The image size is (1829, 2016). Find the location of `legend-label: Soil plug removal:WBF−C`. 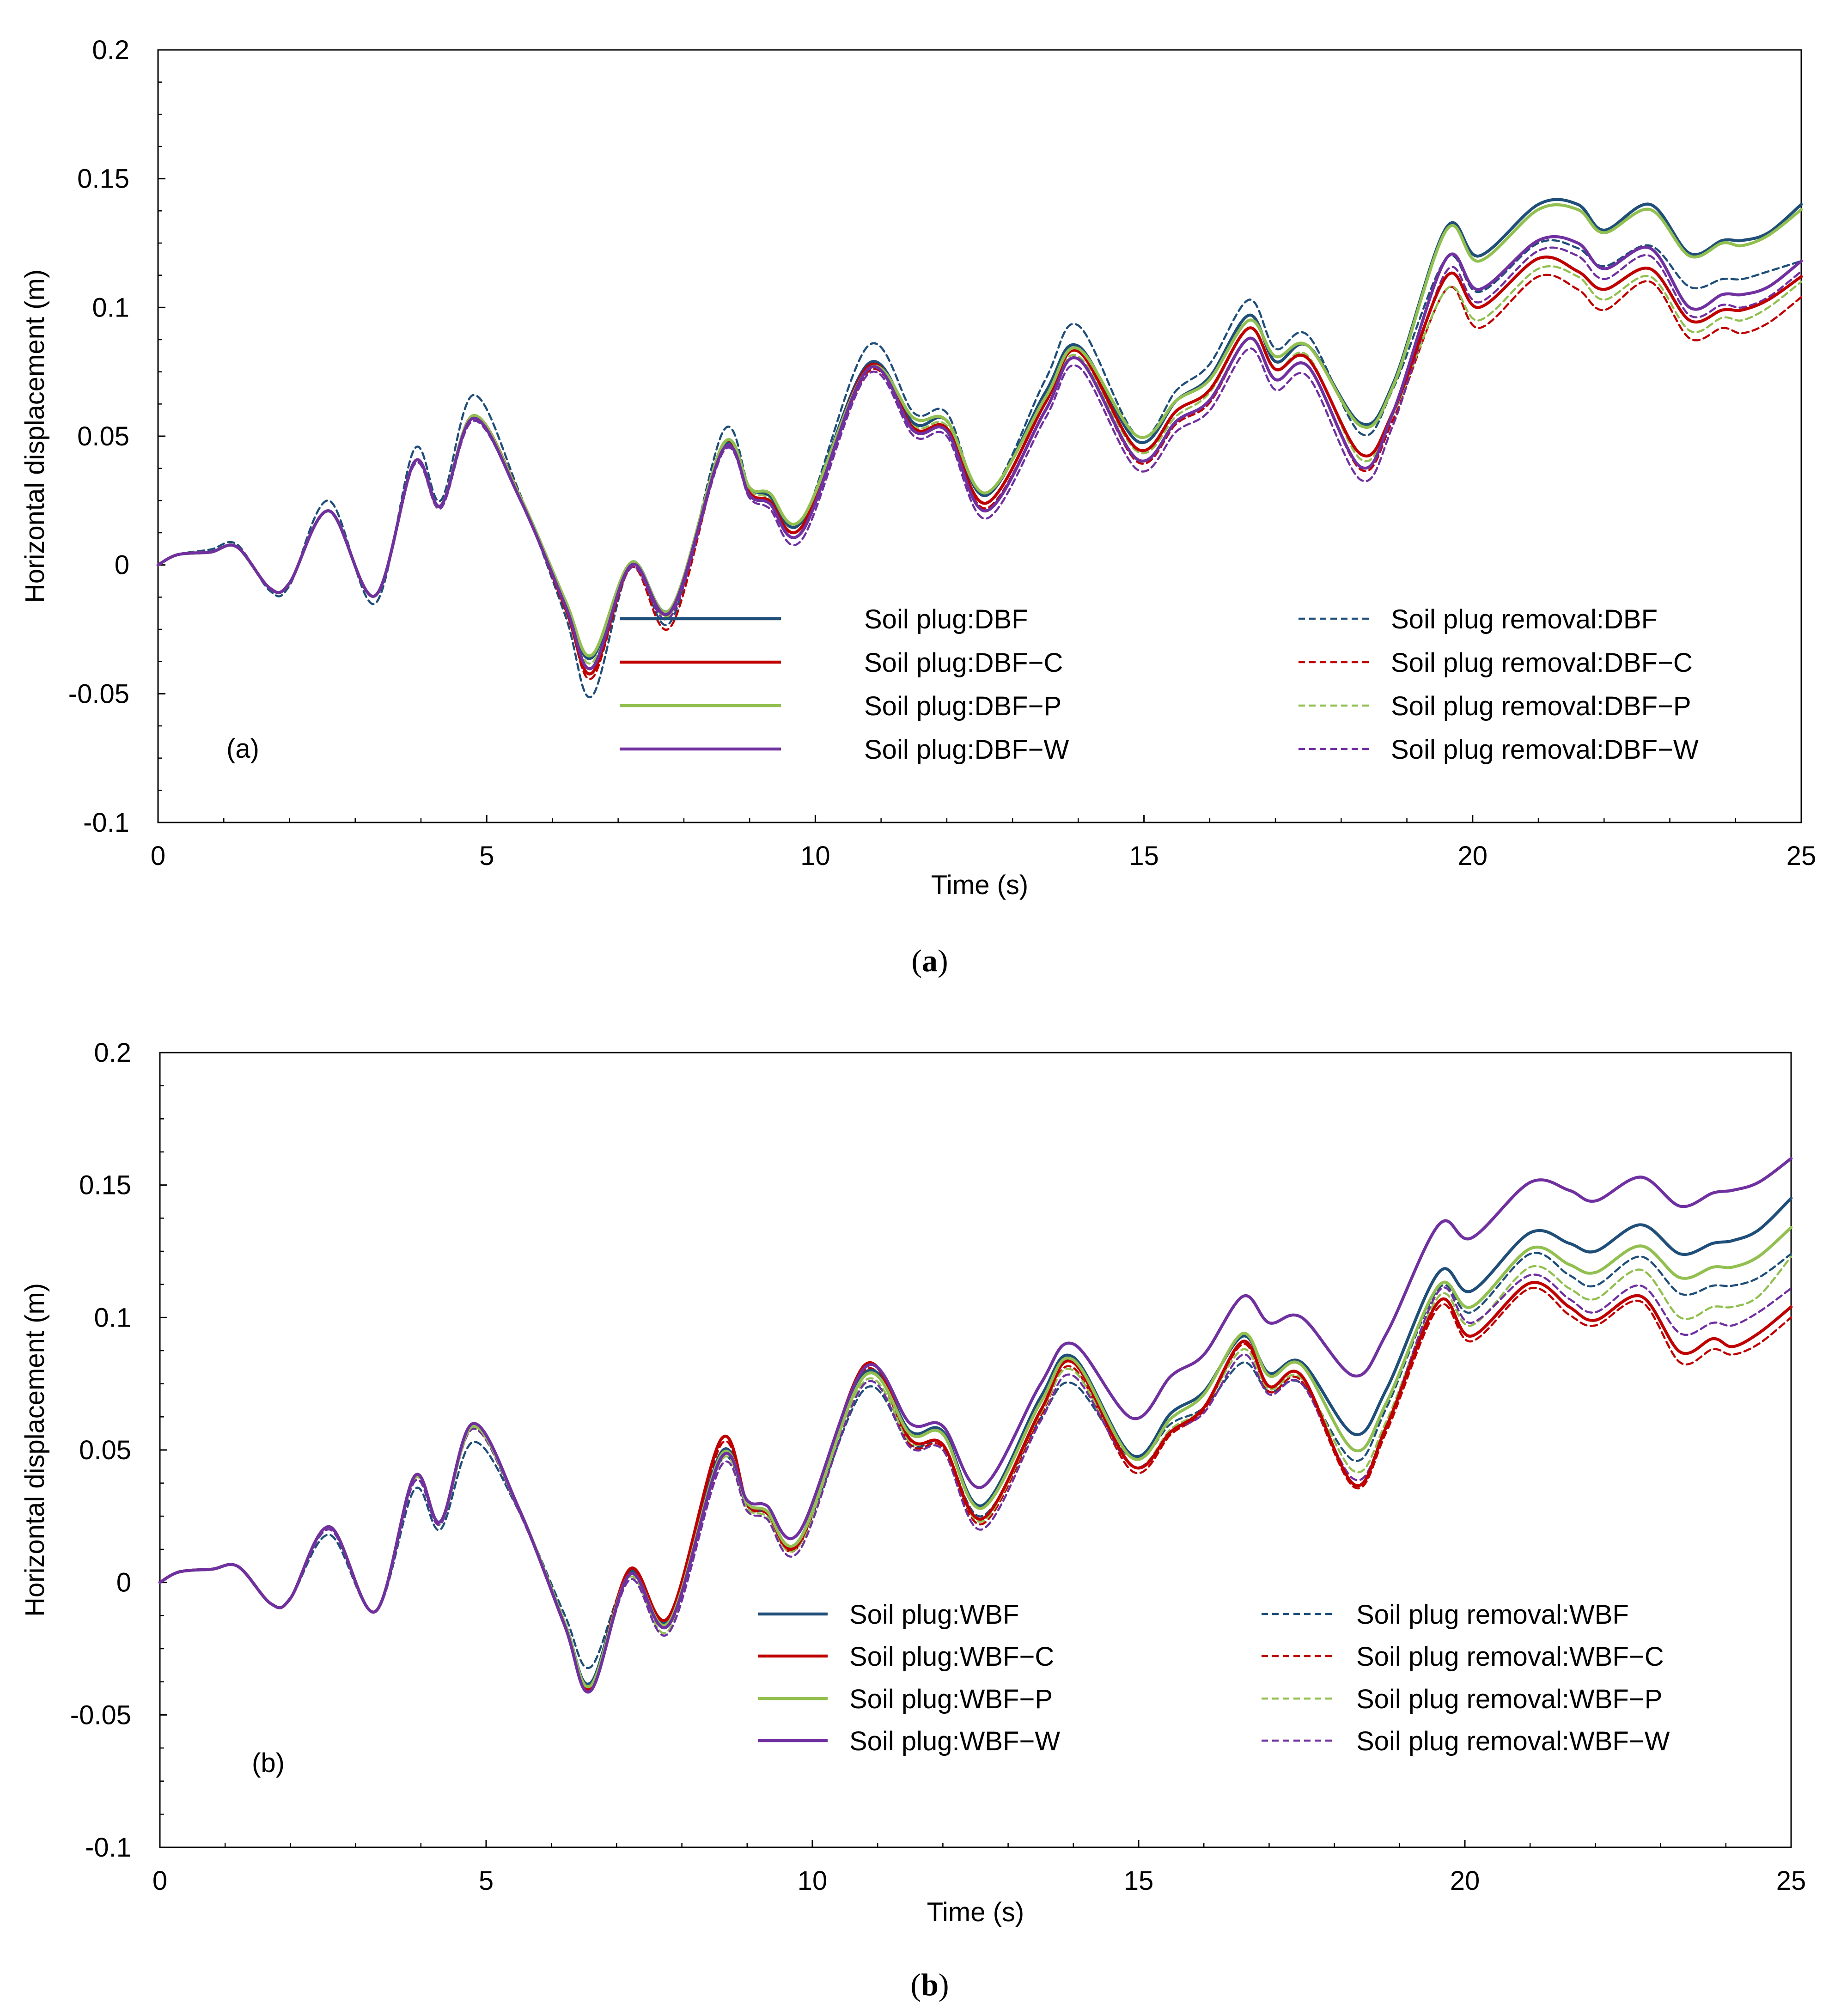

legend-label: Soil plug removal:WBF−C is located at coordinates (1510, 1657).